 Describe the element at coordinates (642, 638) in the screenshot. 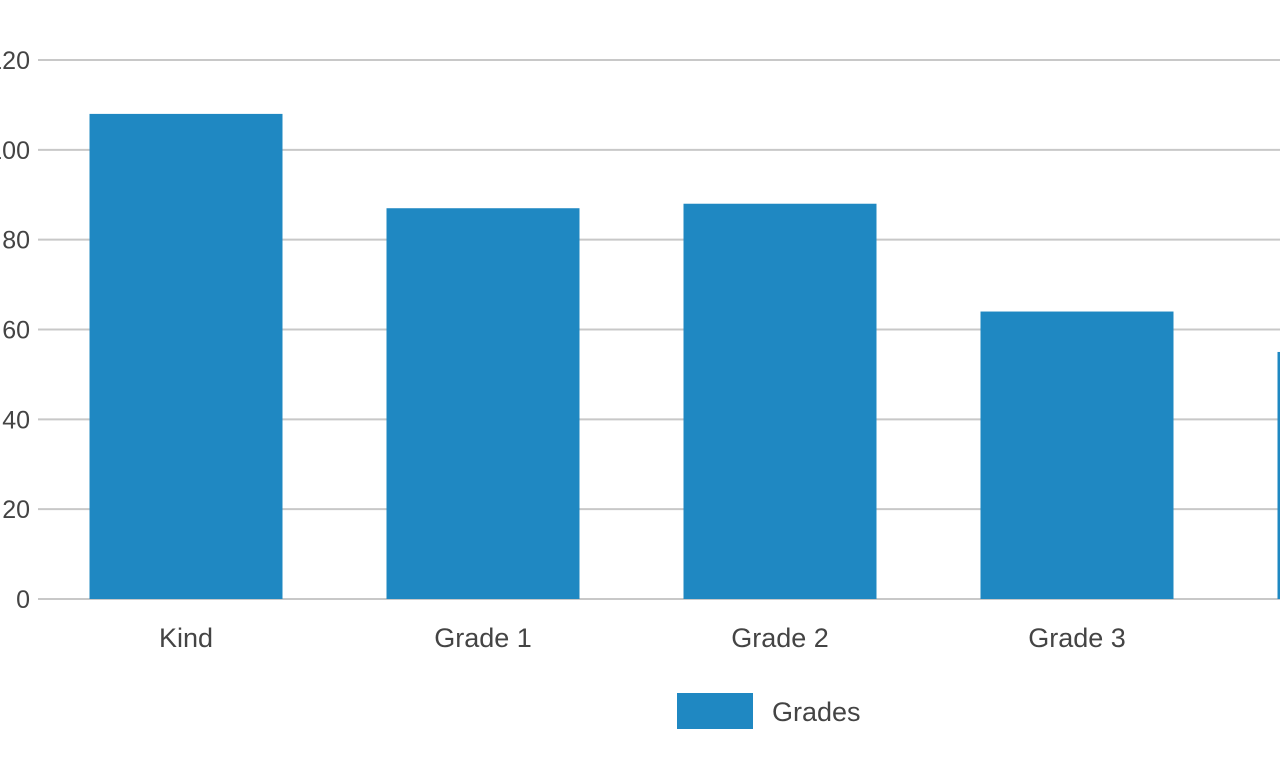

I see `x-axis-labels: Kind Grade 1 Grade 2 Grade 3` at that location.